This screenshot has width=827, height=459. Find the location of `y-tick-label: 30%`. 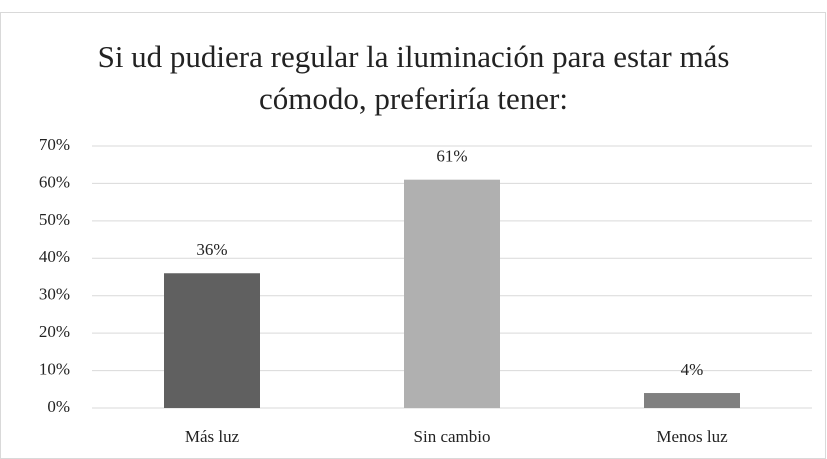

y-tick-label: 30% is located at coordinates (54, 294).